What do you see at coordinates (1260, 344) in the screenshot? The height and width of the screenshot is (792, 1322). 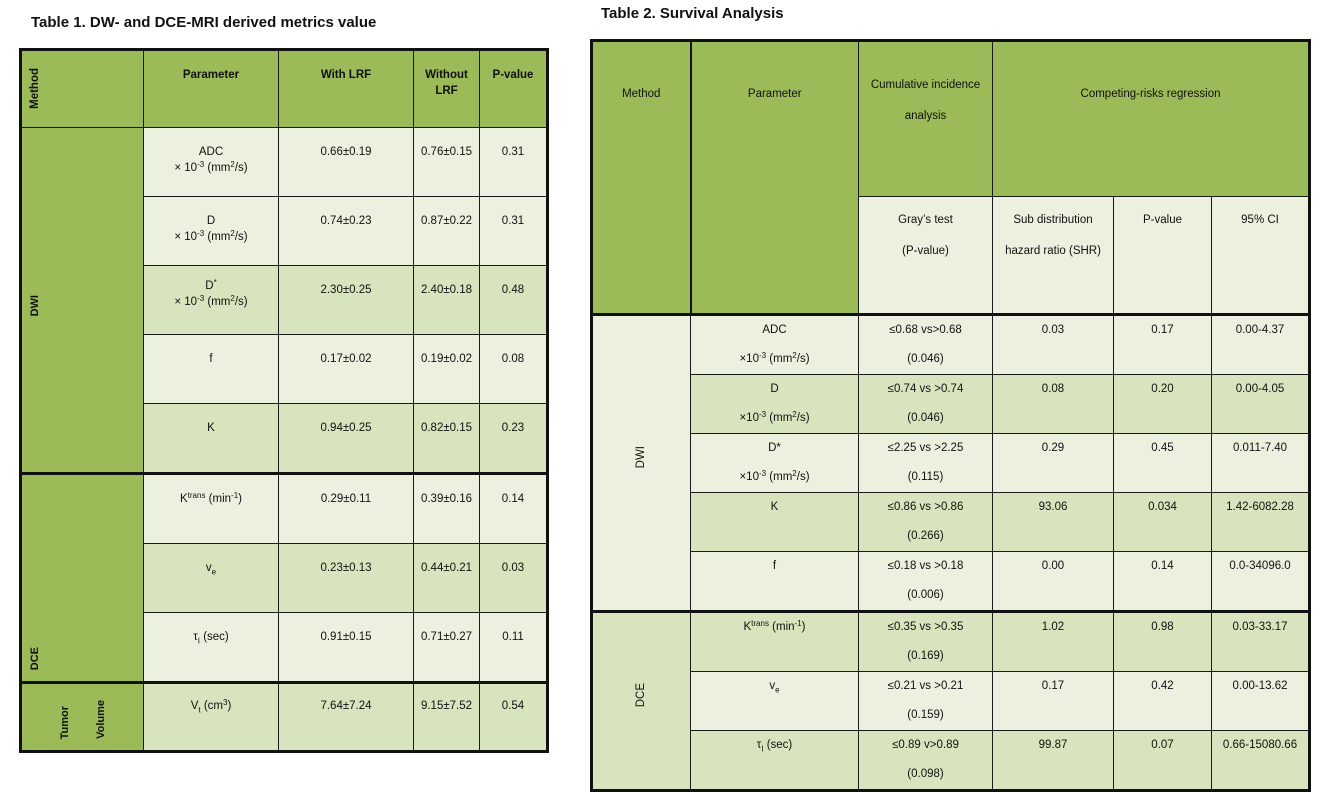 I see `ci-cell: 0.00-4.37` at bounding box center [1260, 344].